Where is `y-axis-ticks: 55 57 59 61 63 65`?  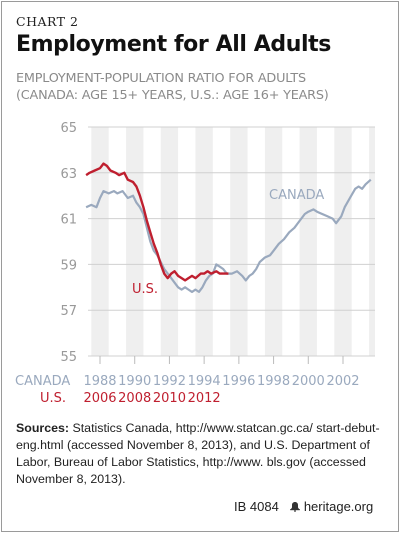 y-axis-ticks: 55 57 59 61 63 65 is located at coordinates (68, 243).